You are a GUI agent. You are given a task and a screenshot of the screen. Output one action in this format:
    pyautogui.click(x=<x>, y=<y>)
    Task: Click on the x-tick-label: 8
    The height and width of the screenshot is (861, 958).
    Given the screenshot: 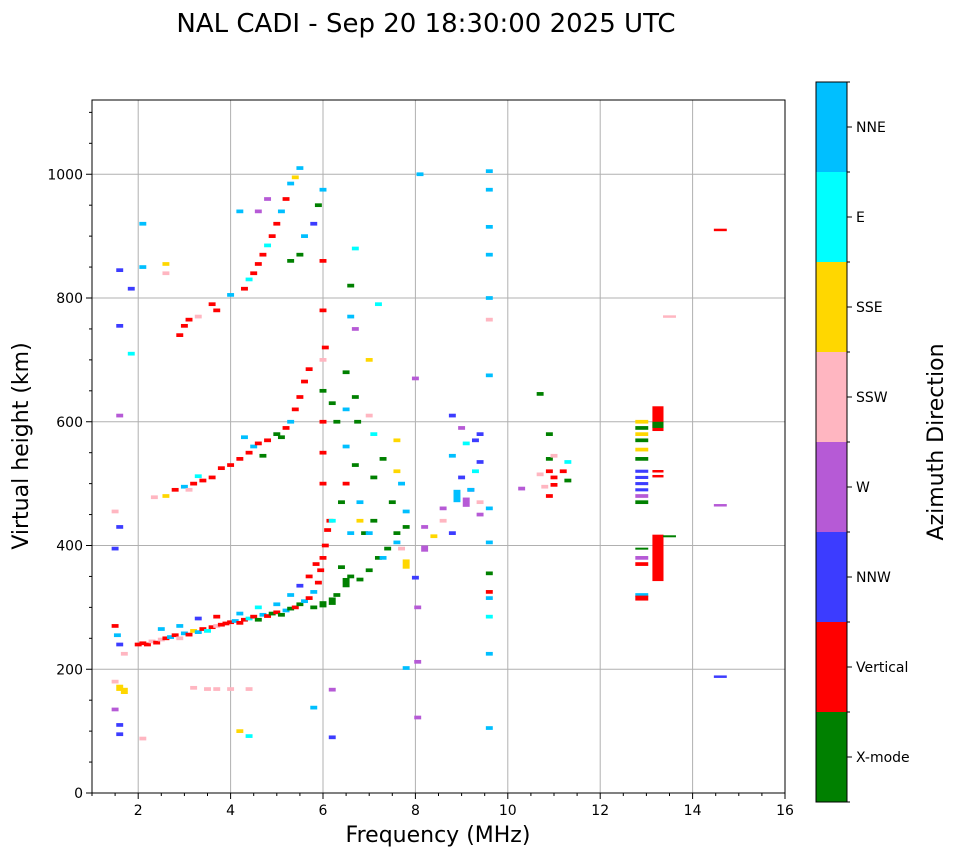 What is the action you would take?
    pyautogui.click(x=415, y=811)
    